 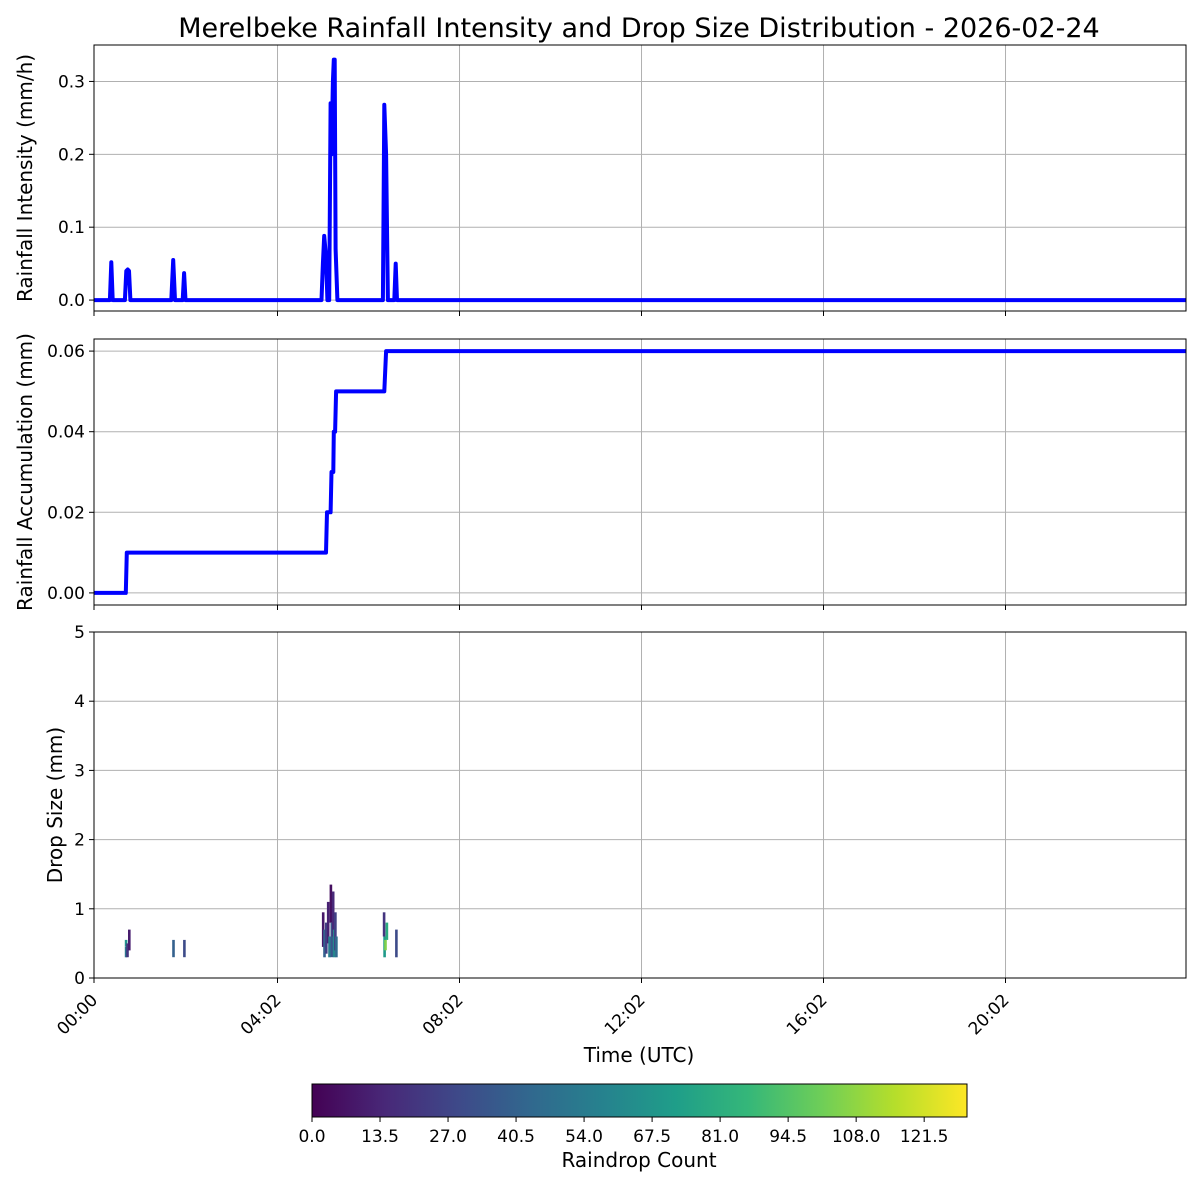 I want to click on x-tick-label: 16:02, so click(x=807, y=1014).